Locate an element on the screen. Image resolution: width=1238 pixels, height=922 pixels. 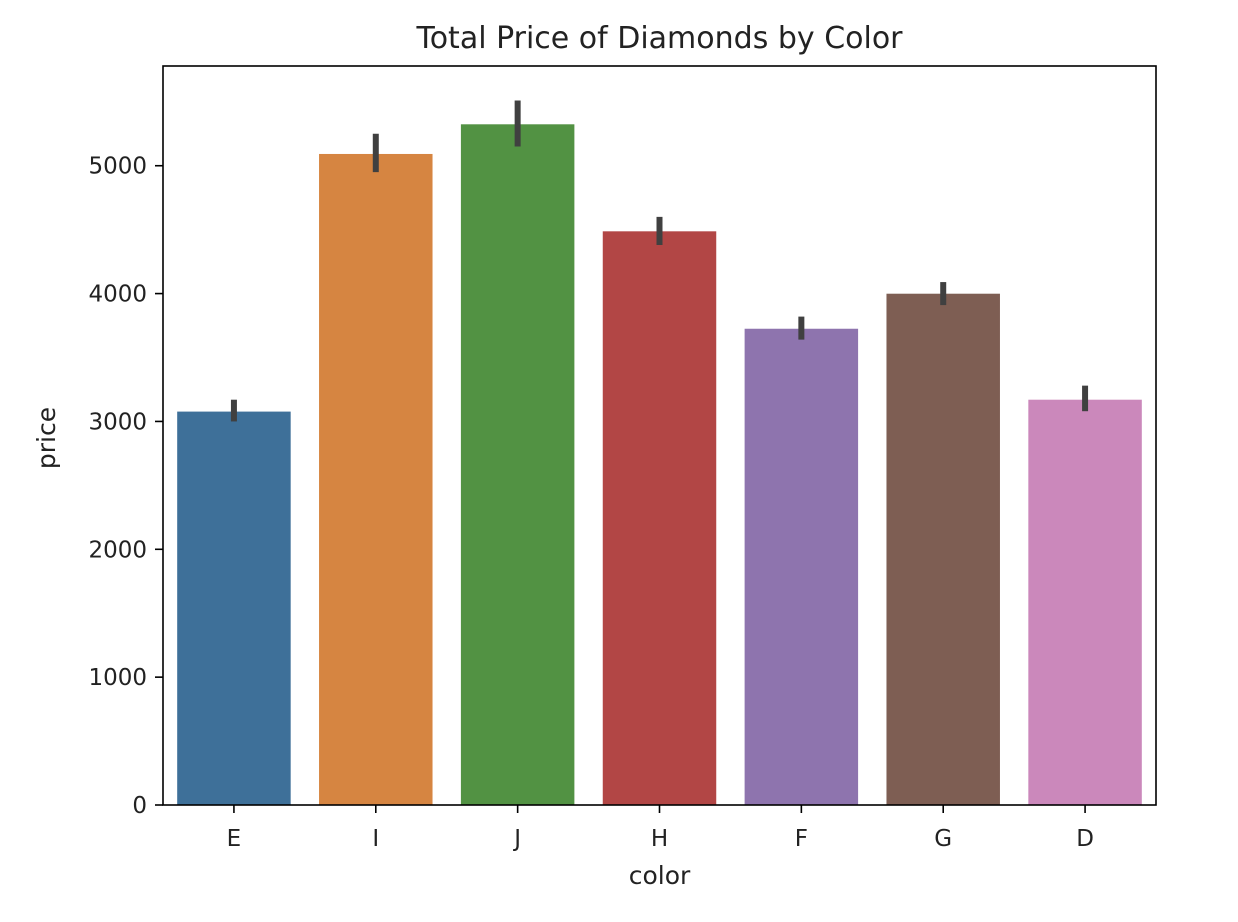
bar-E is located at coordinates (234, 608).